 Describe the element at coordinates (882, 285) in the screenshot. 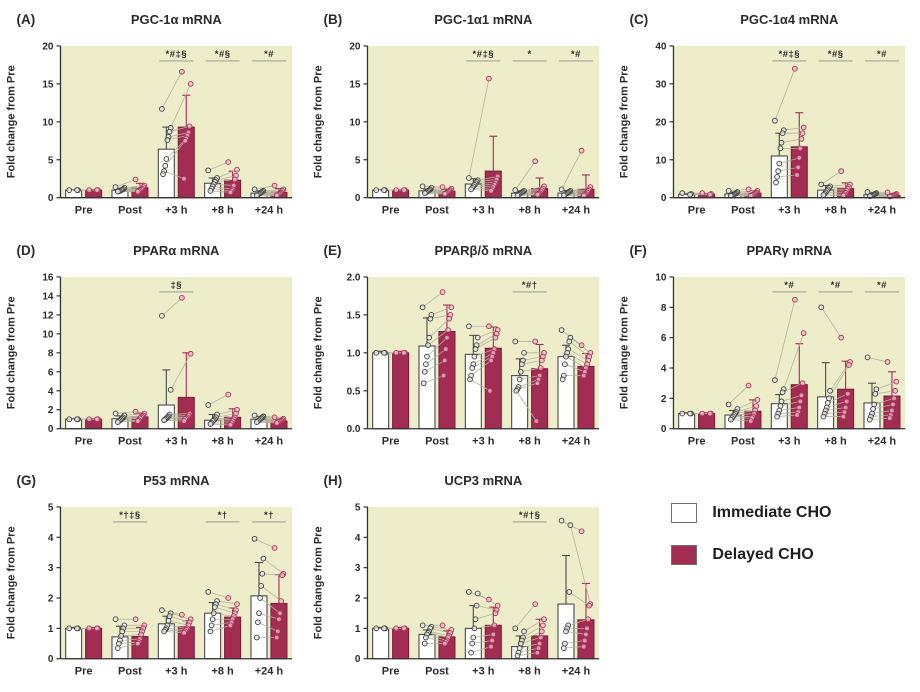

I see `significance-label: *#` at that location.